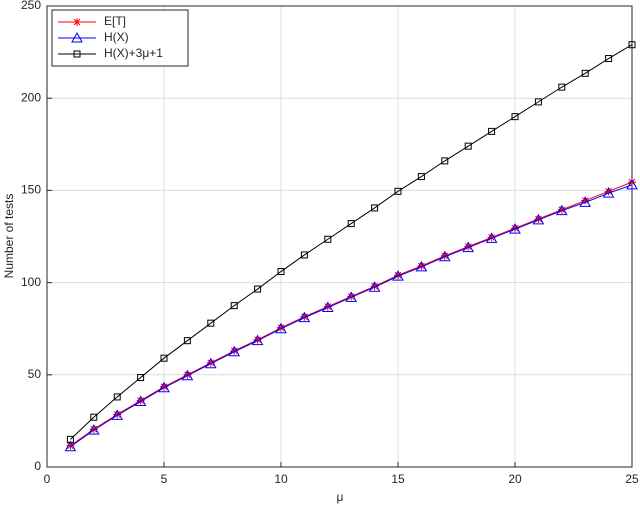 This screenshot has height=509, width=640. I want to click on y-tick-label: 0, so click(37, 466).